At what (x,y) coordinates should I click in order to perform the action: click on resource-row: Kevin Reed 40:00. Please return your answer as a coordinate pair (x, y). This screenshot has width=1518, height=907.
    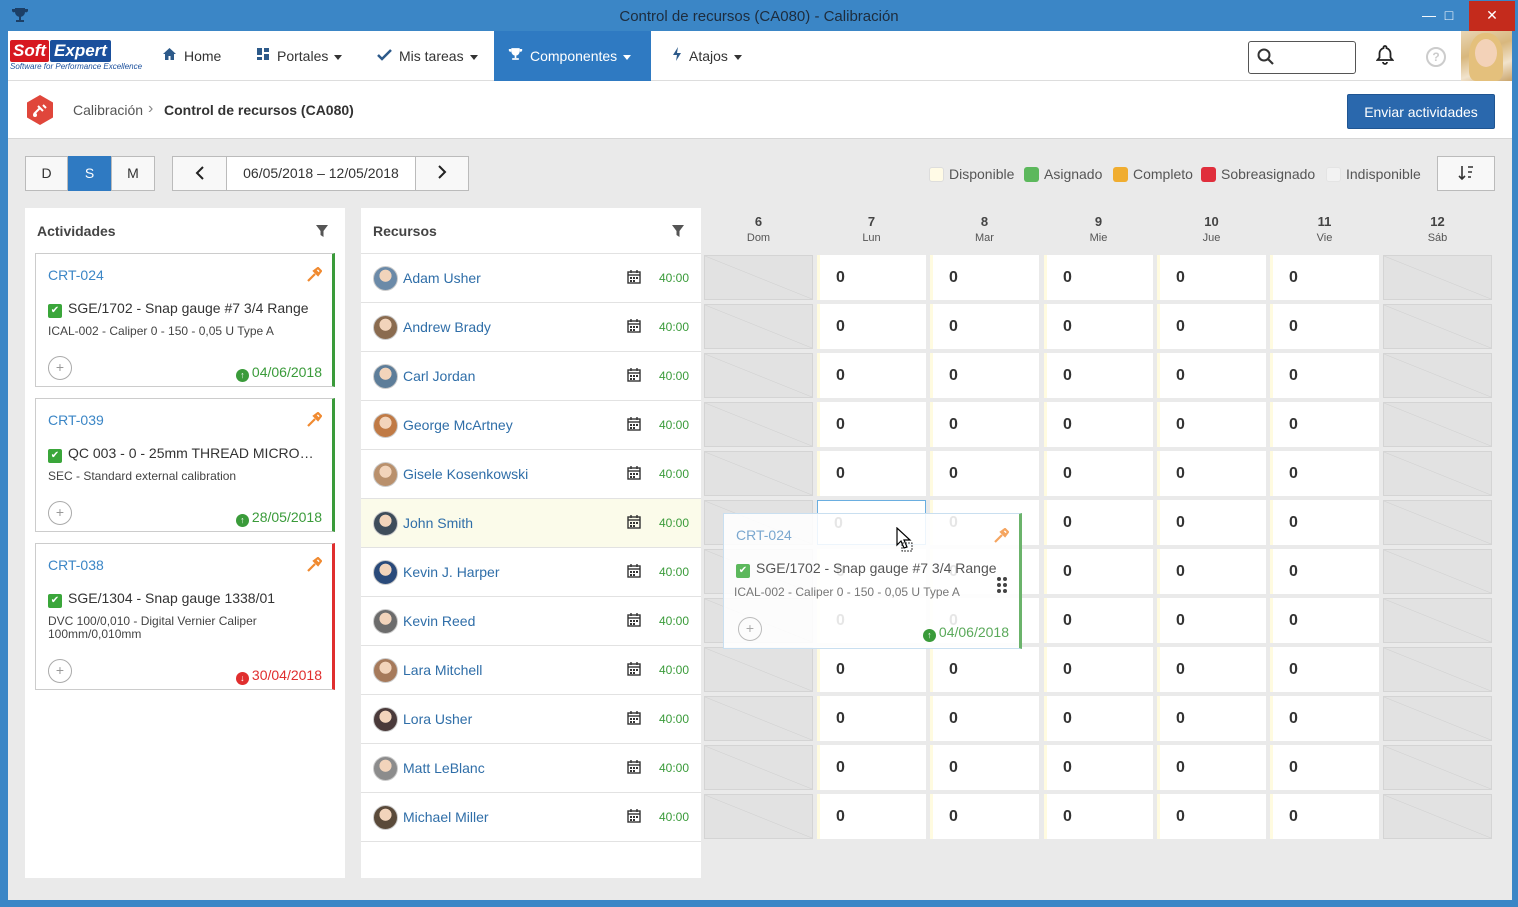
    Looking at the image, I should click on (531, 620).